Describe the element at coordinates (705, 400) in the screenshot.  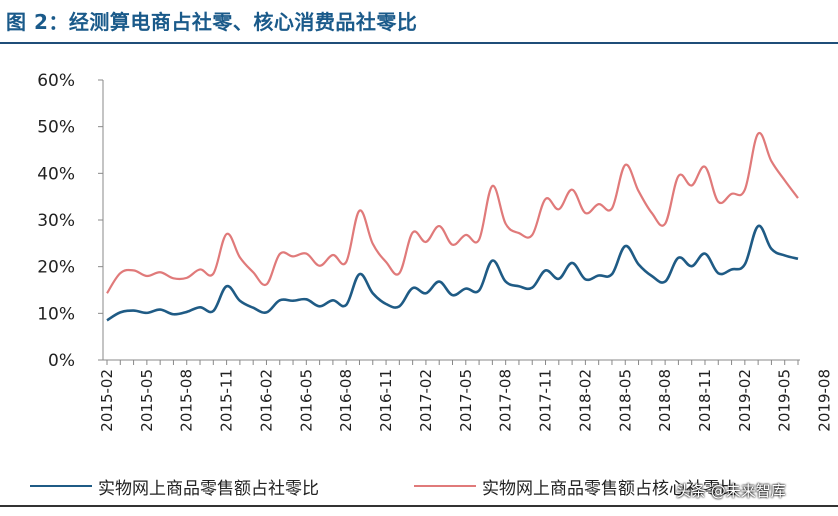
I see `x-tick-label: 2018-11` at that location.